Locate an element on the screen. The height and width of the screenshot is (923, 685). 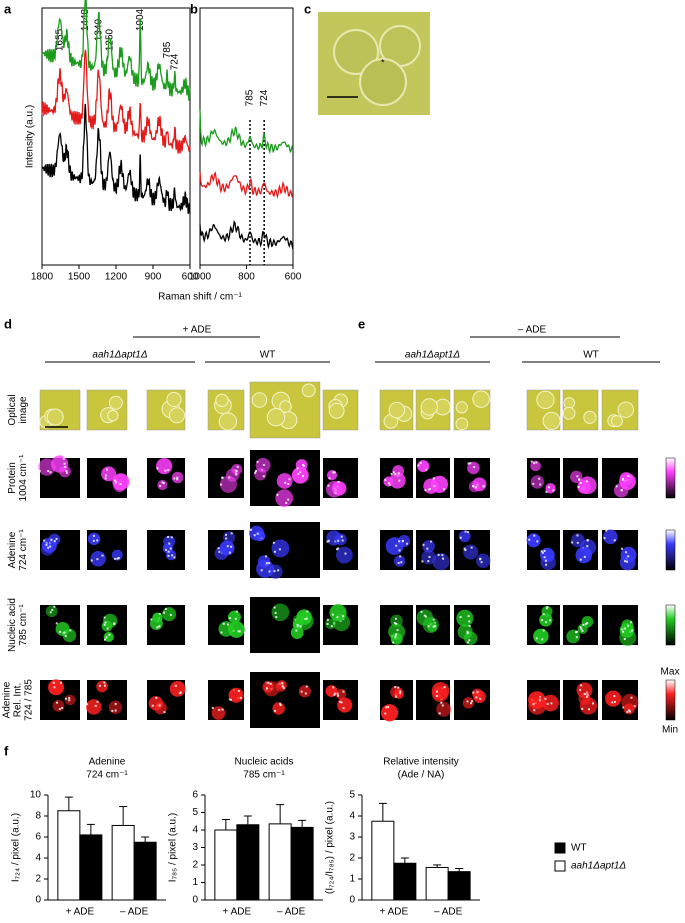
marker-label: 724 is located at coordinates (264, 97).